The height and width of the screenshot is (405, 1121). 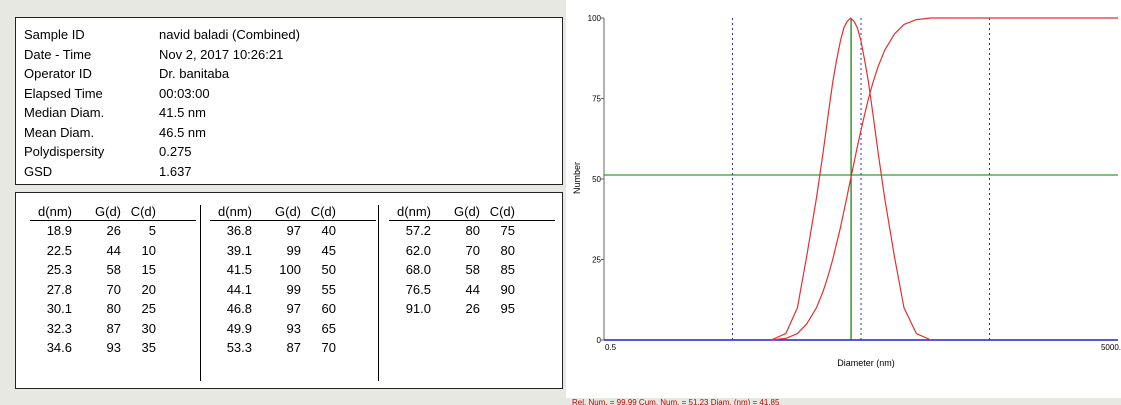 What do you see at coordinates (59, 269) in the screenshot?
I see `table-cell: 25.3` at bounding box center [59, 269].